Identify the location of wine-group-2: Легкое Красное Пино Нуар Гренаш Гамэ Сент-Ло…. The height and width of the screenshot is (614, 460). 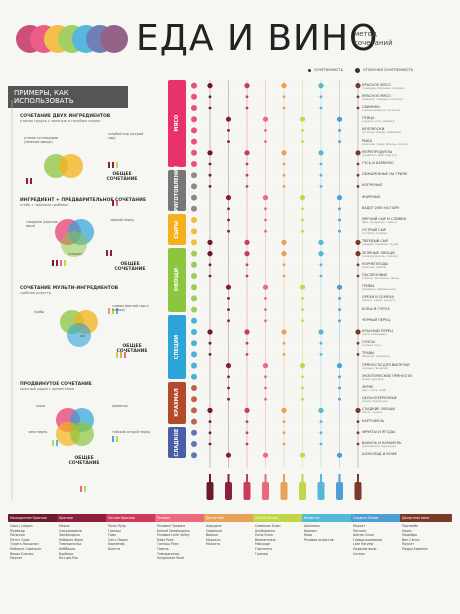
(132, 533).